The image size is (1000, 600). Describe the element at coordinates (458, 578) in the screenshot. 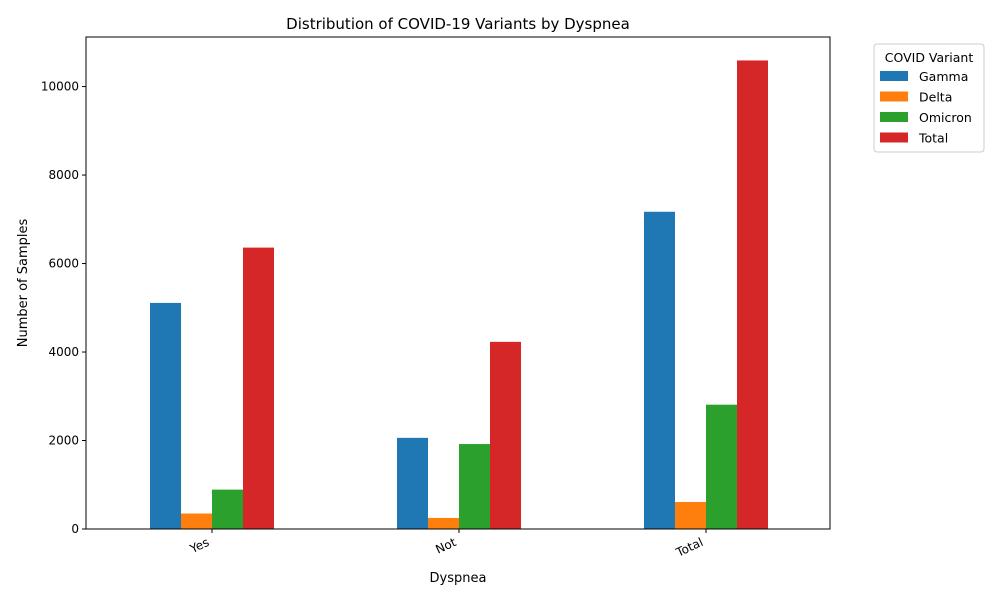

I see `x-axis-label: Dyspnea` at that location.